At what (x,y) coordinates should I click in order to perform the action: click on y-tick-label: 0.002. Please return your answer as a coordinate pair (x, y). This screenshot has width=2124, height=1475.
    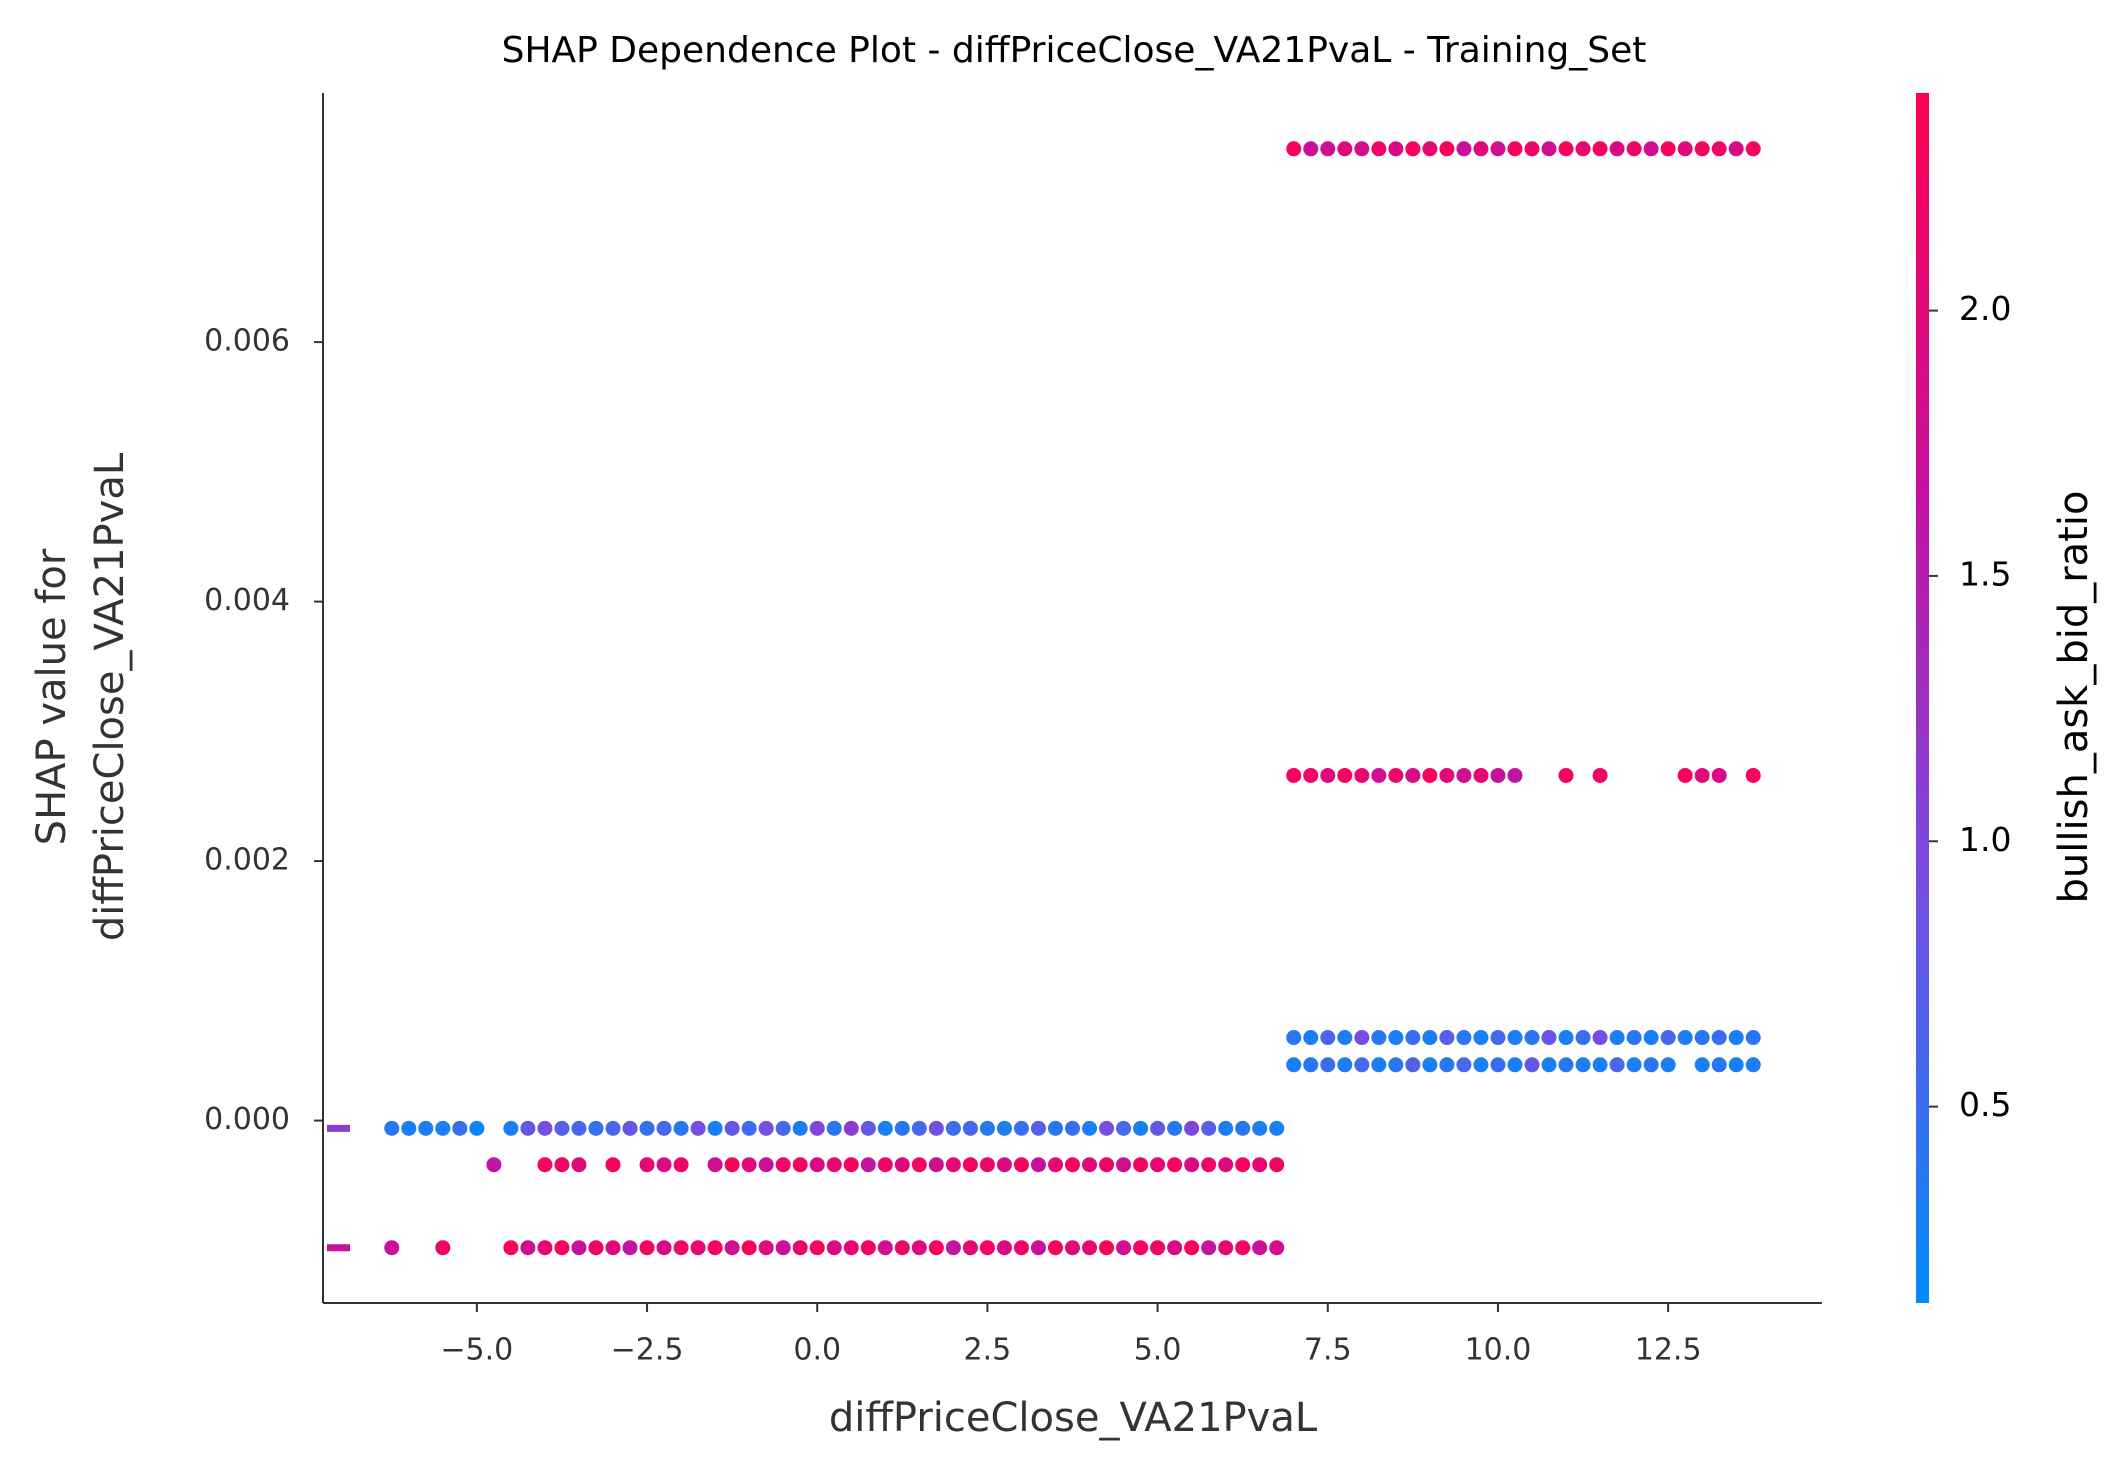
    Looking at the image, I should click on (247, 860).